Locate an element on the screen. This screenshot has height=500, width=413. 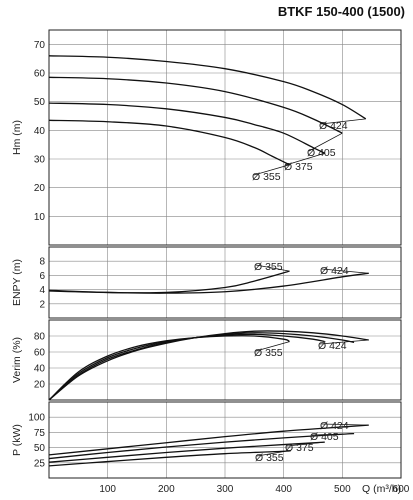
y-tick-label: 8 is located at coordinates (42, 262).